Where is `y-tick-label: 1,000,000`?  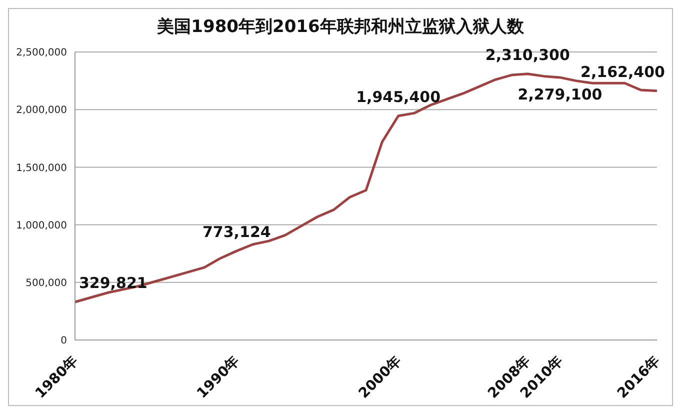
y-tick-label: 1,000,000 is located at coordinates (41, 226).